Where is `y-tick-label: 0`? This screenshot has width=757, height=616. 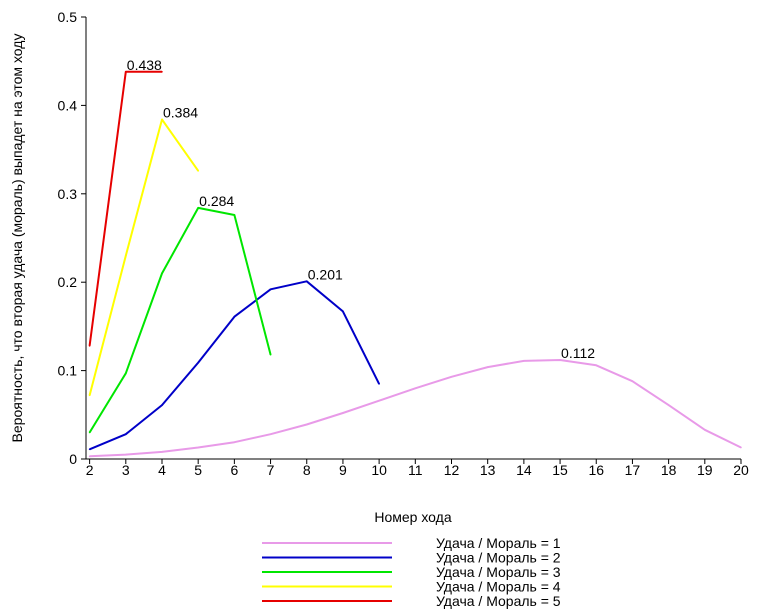 y-tick-label: 0 is located at coordinates (73, 459).